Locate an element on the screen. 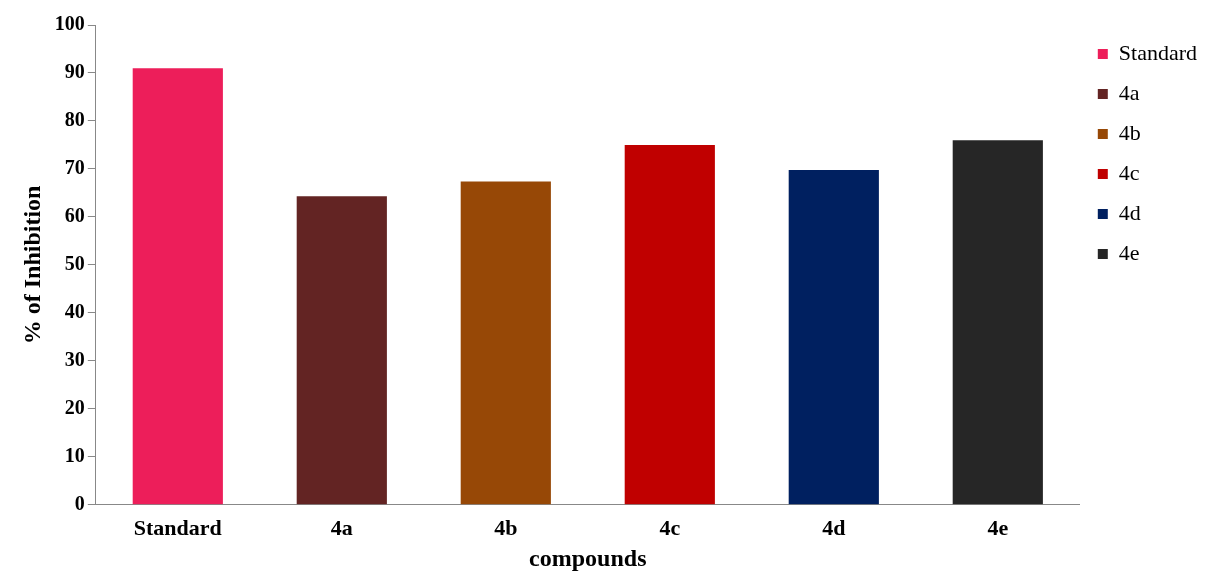 This screenshot has height=579, width=1207. x-tick-label: 4c is located at coordinates (670, 527).